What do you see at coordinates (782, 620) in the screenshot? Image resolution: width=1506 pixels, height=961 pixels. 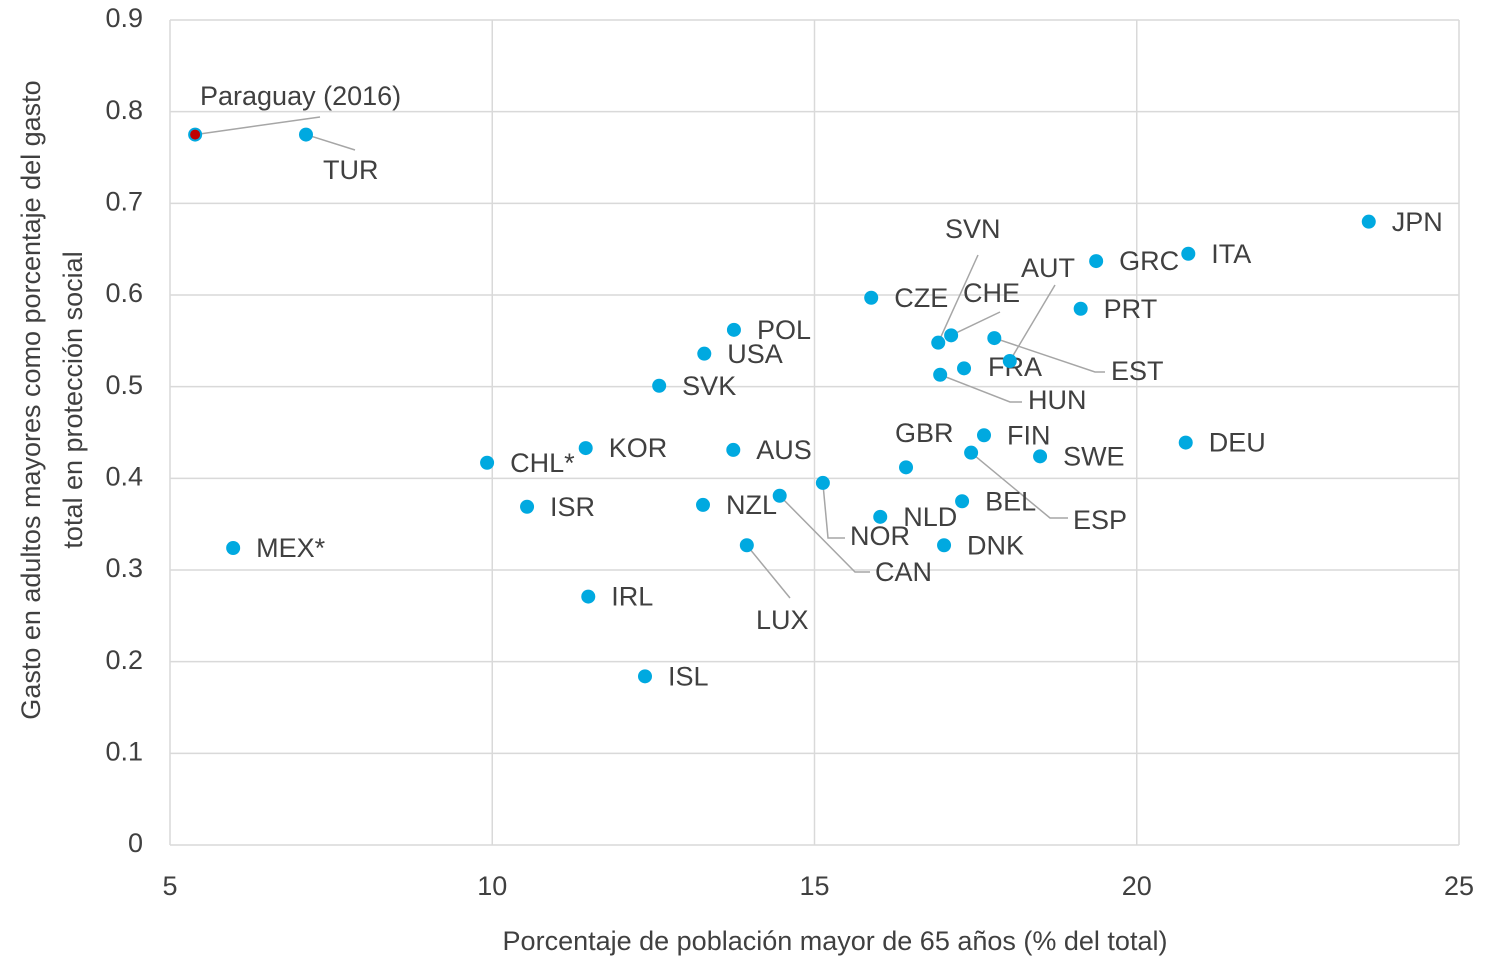 I see `point-label: LUX` at bounding box center [782, 620].